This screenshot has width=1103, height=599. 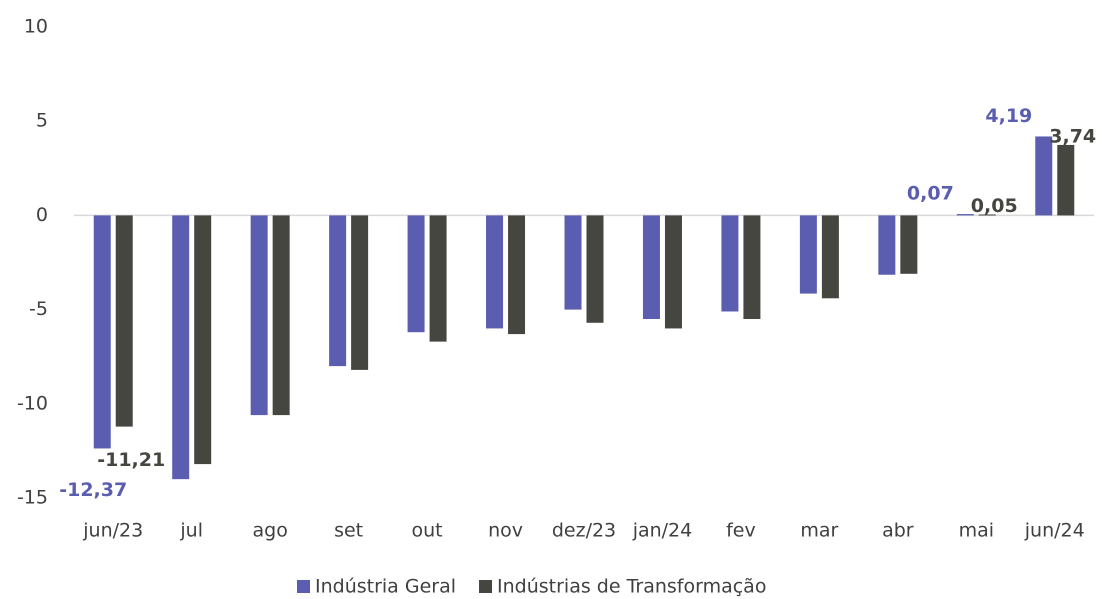 I want to click on x-tick-label: nov, so click(x=505, y=531).